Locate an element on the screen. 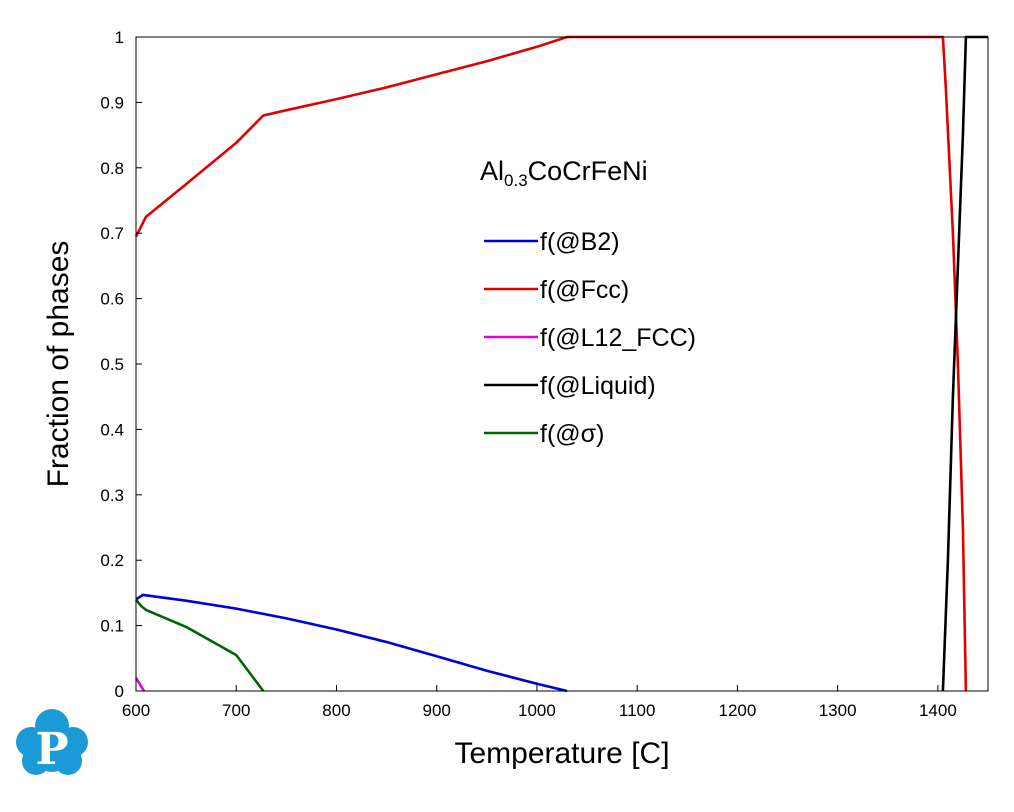 This screenshot has height=812, width=1014. y-tick-label: 0.2 is located at coordinates (112, 560).